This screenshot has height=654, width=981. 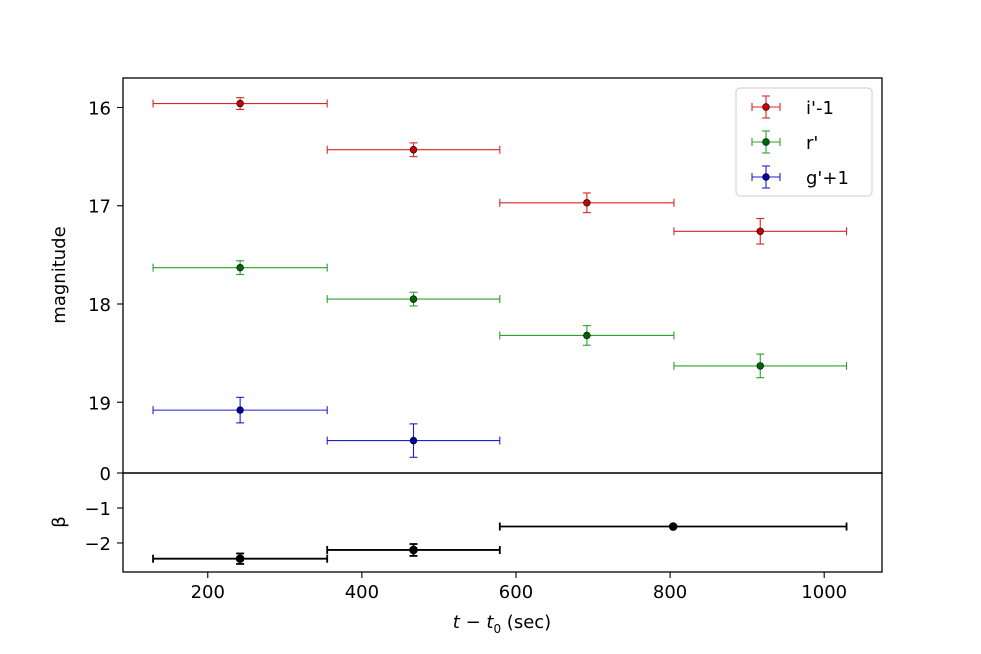 What do you see at coordinates (827, 178) in the screenshot?
I see `legend-label: g'+1` at bounding box center [827, 178].